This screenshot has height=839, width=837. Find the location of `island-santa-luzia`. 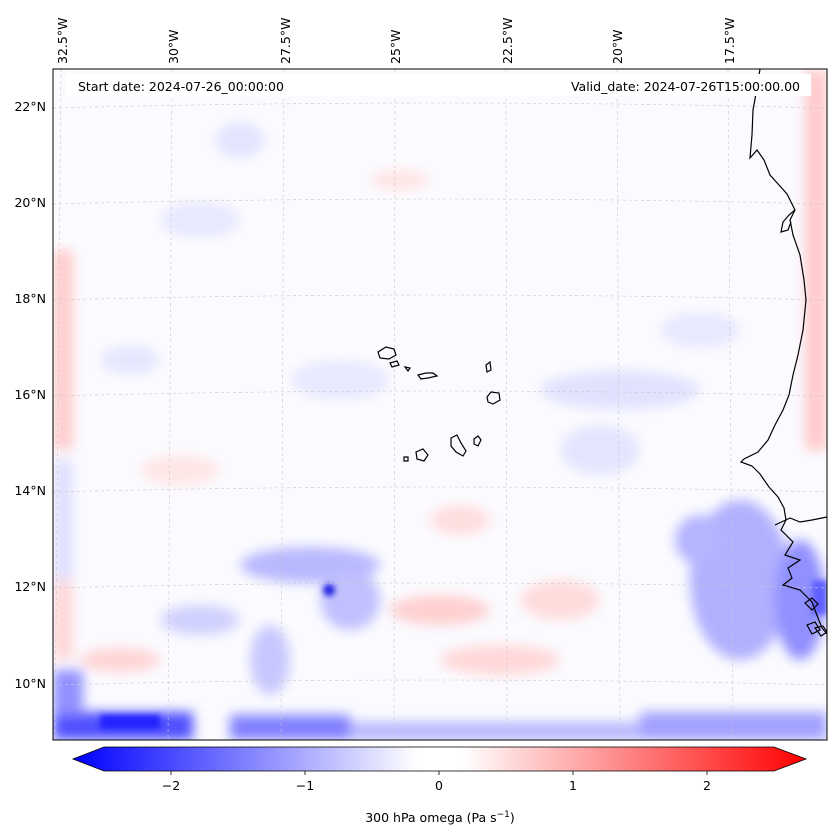

island-santa-luzia is located at coordinates (407, 369).